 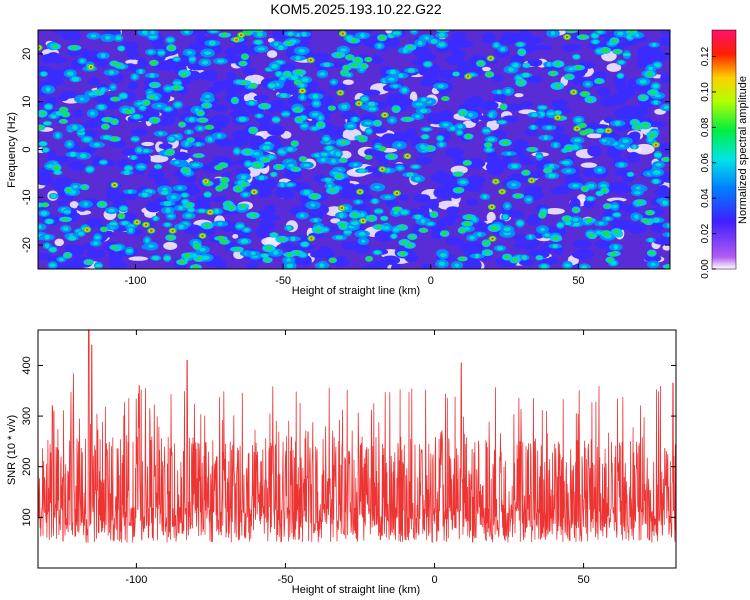 What do you see at coordinates (705, 233) in the screenshot?
I see `colorbar-tick-label: 0.02` at bounding box center [705, 233].